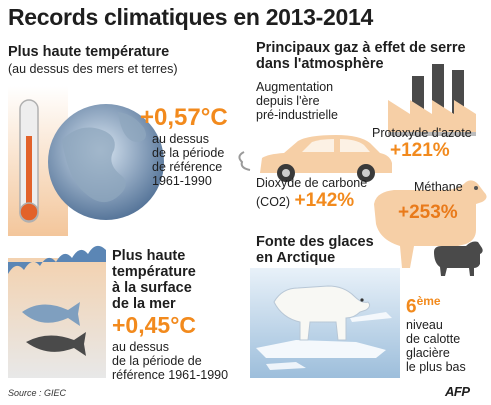  What do you see at coordinates (428, 301) in the screenshot?
I see `arctic-rank-suffix: ème` at bounding box center [428, 301].